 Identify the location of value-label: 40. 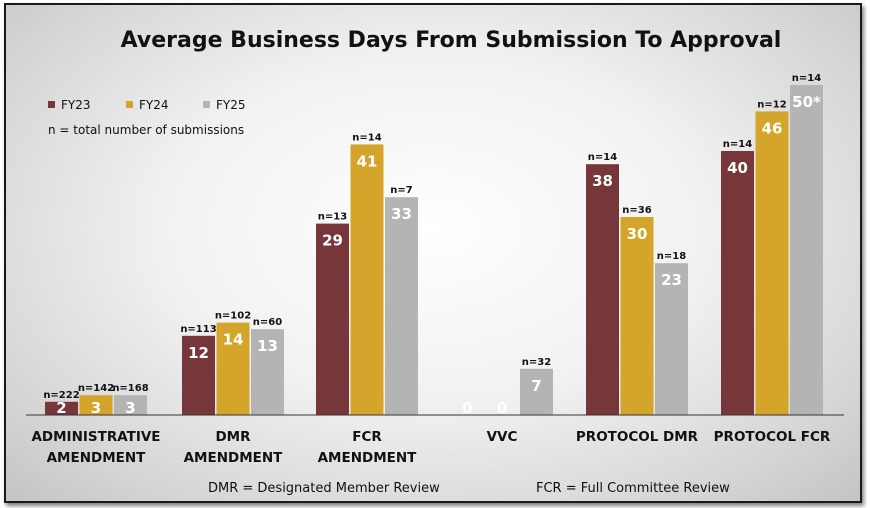
(737, 168).